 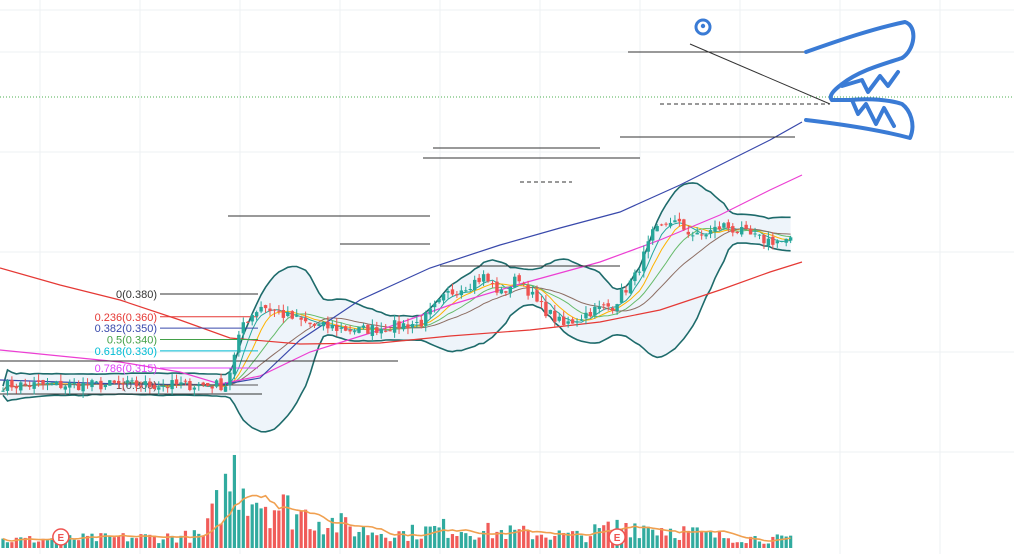 I want to click on doodle-lower-teeth, so click(x=873, y=113).